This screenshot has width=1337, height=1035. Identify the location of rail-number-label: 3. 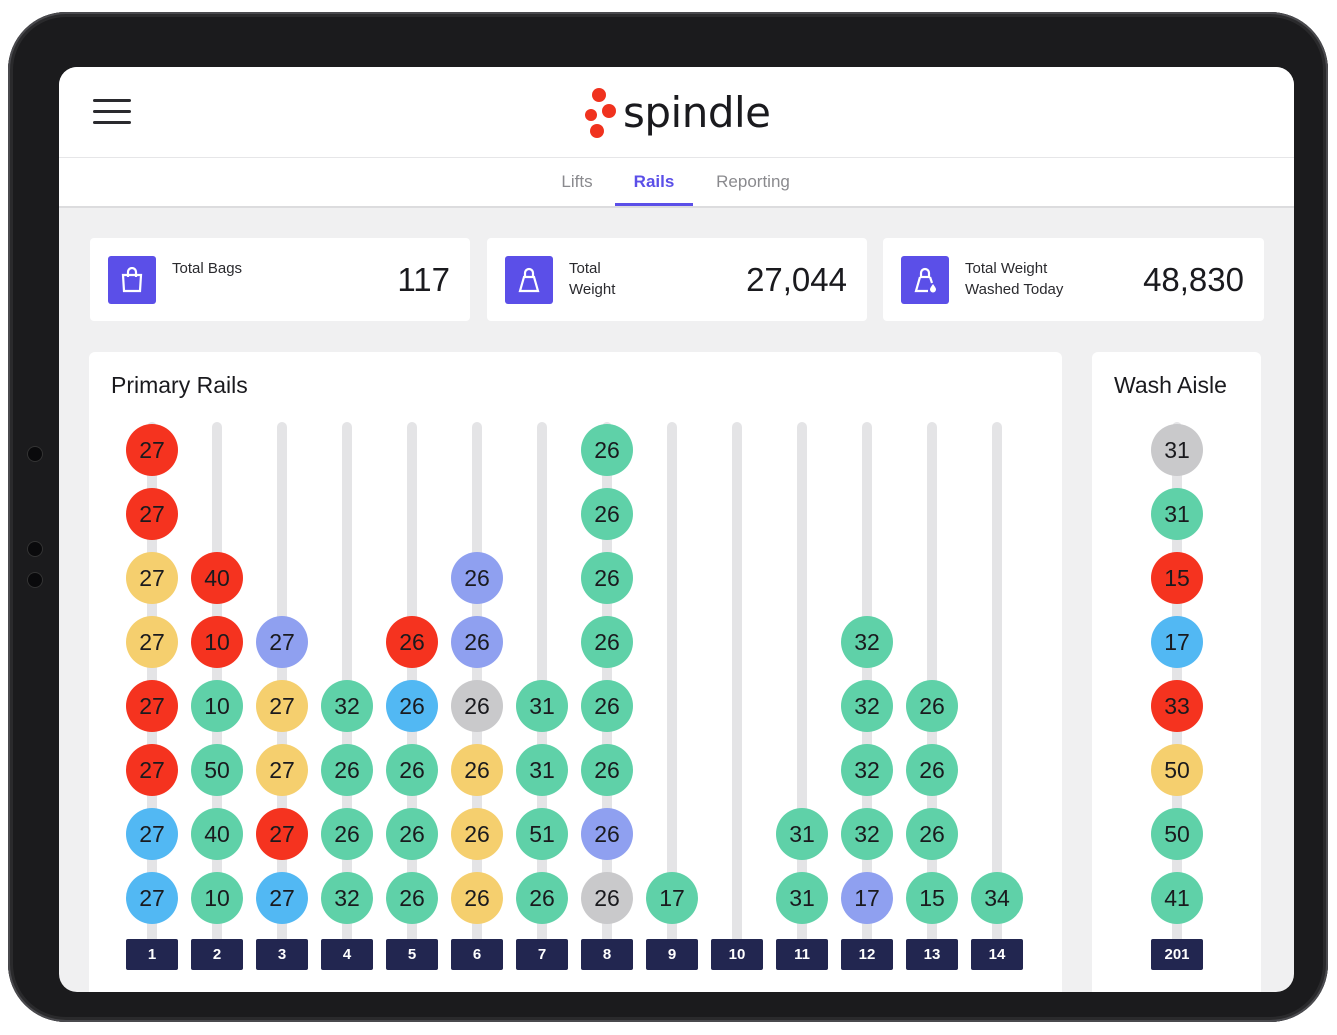
(282, 954).